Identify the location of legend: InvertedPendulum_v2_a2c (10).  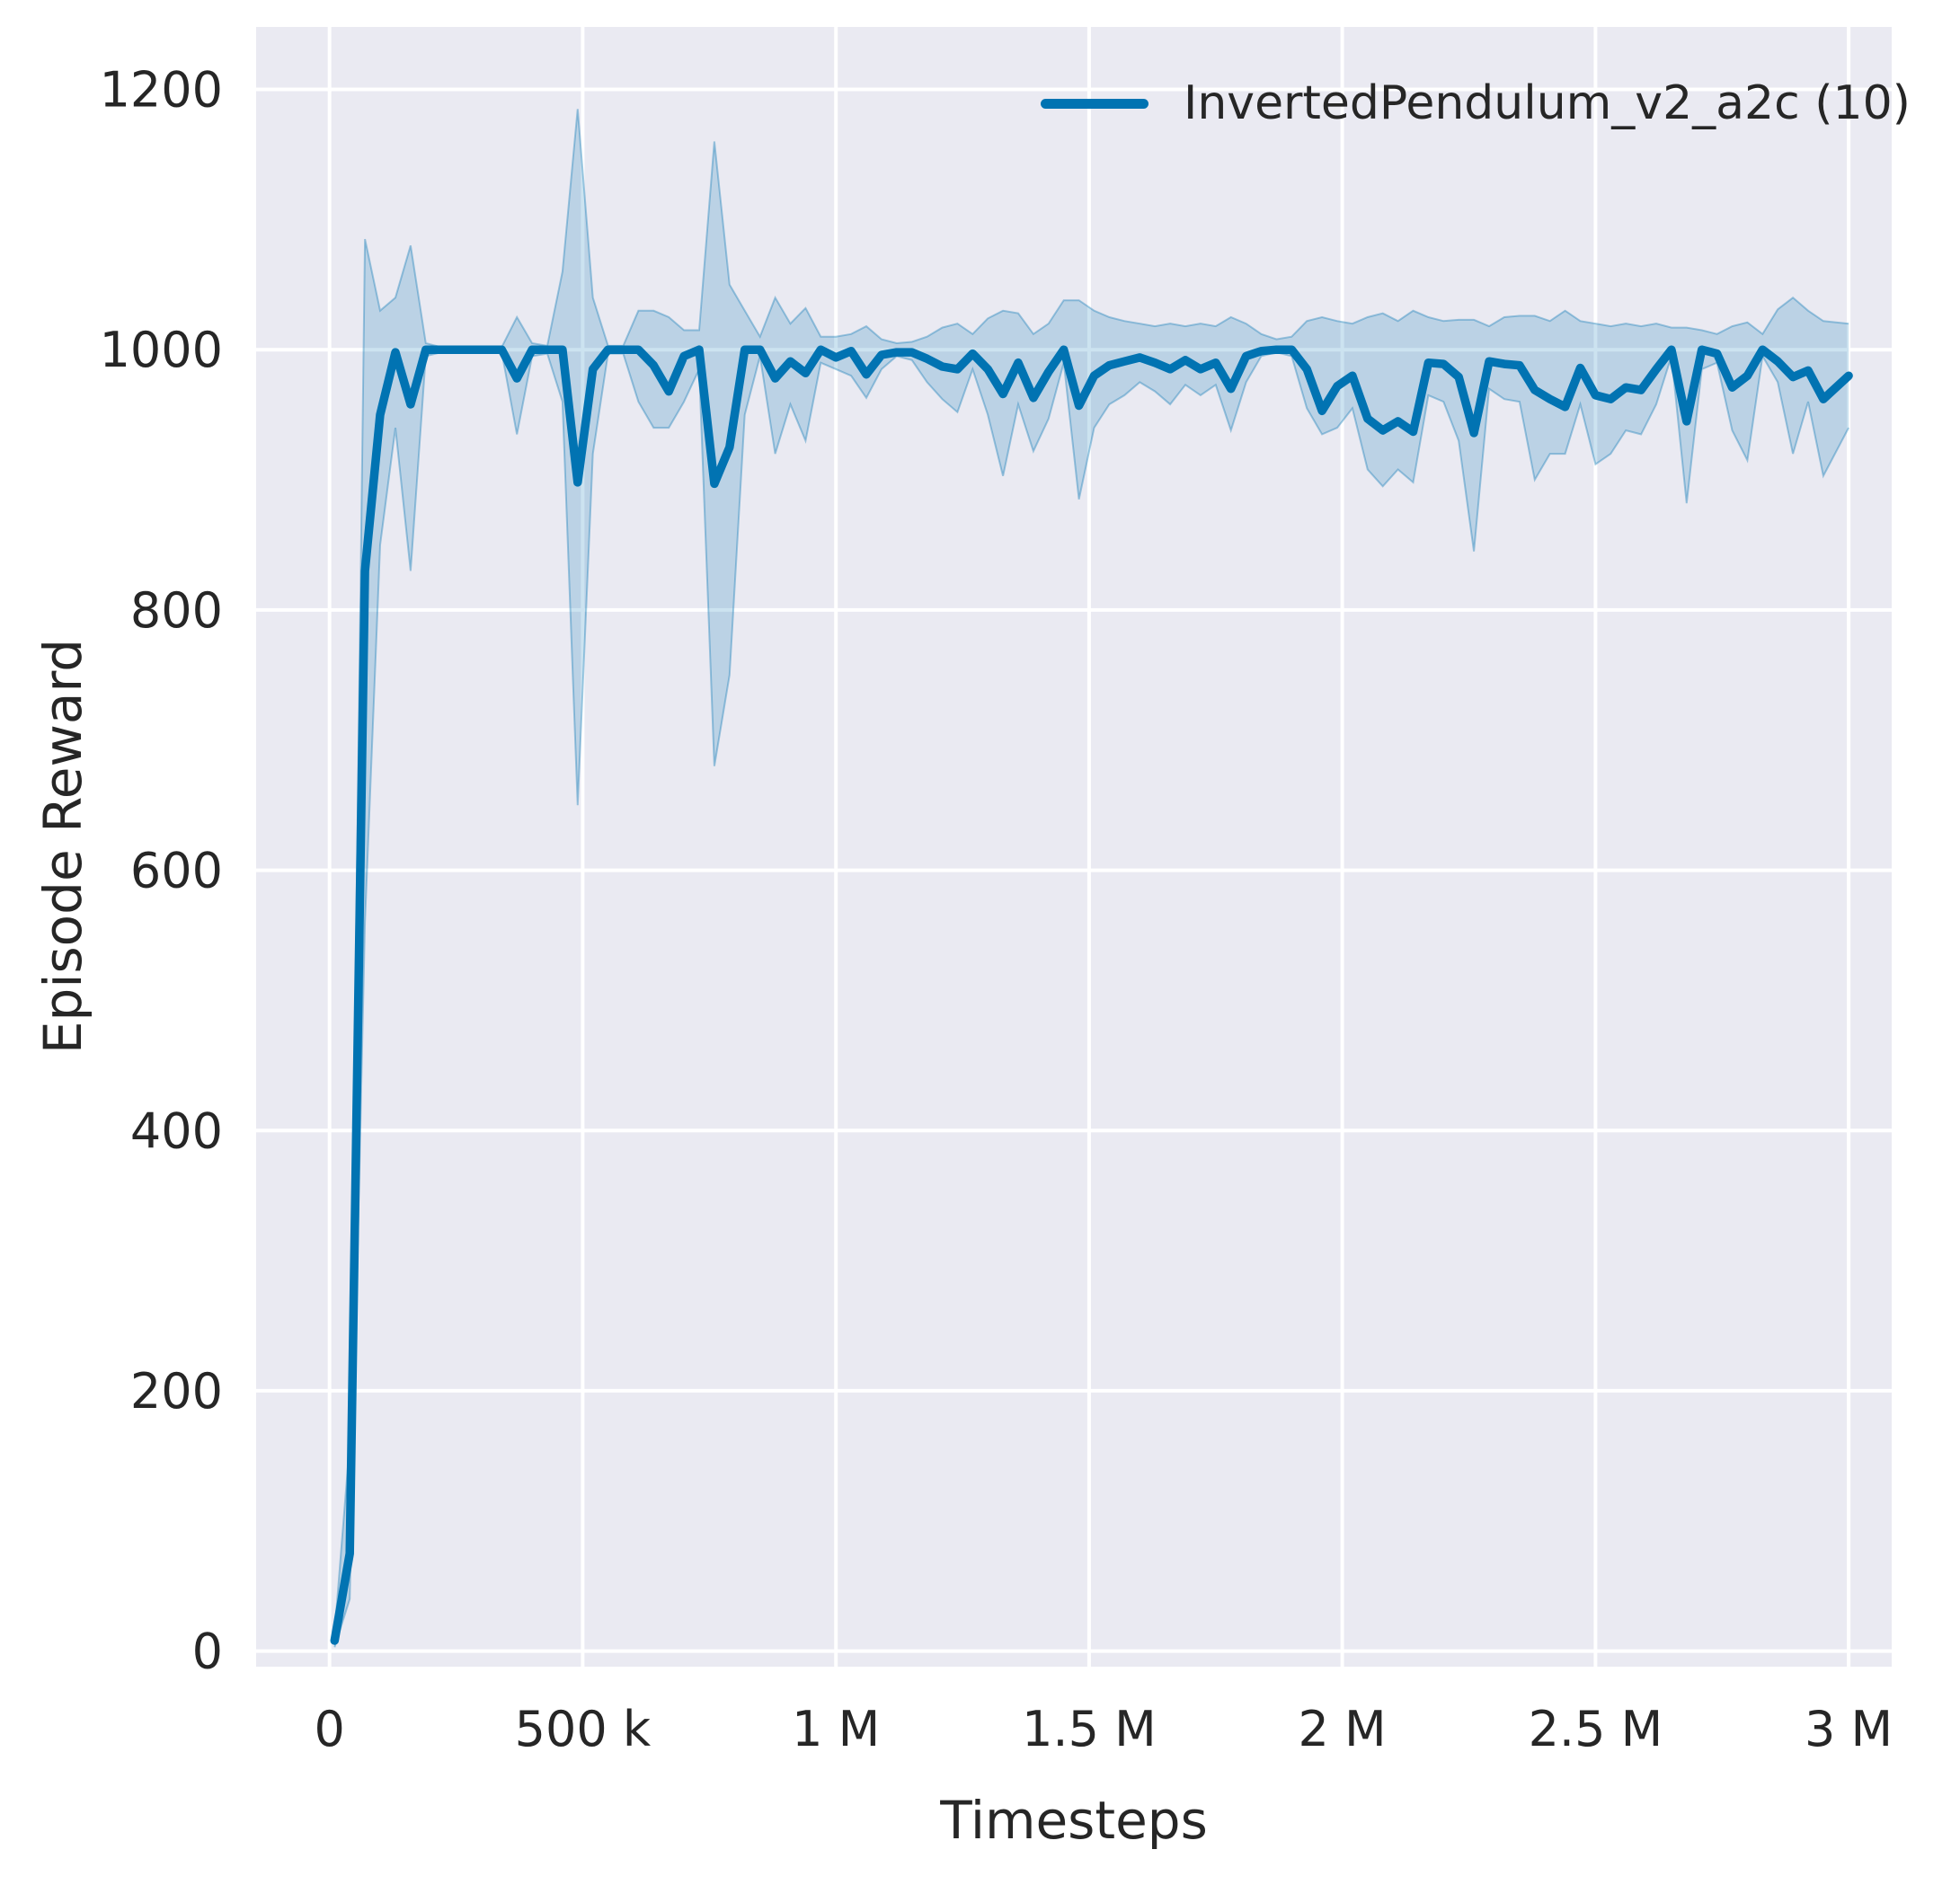
(1476, 103).